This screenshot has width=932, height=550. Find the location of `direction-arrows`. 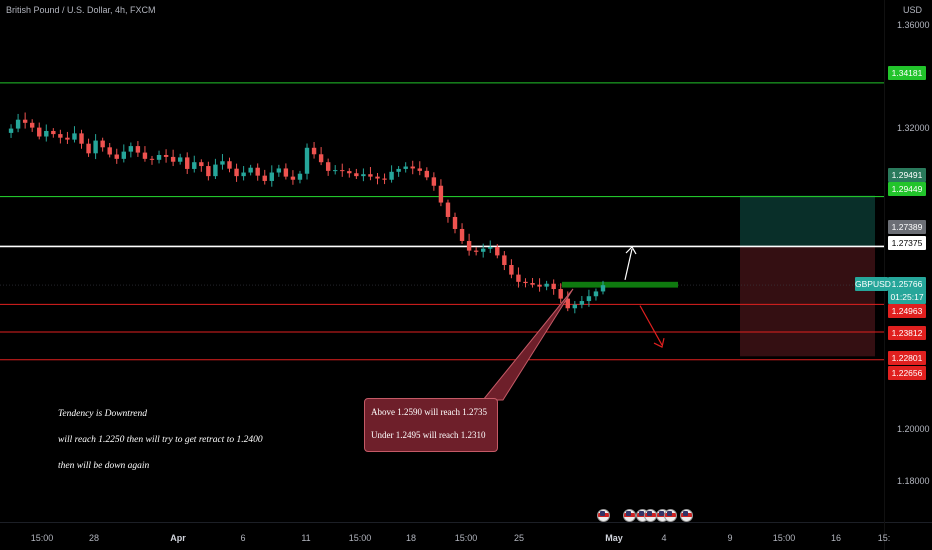

direction-arrows is located at coordinates (644, 297).